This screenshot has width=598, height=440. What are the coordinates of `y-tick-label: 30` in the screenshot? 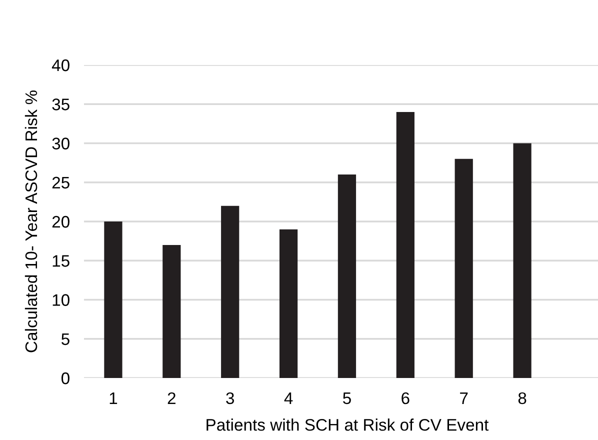 It's located at (61, 144).